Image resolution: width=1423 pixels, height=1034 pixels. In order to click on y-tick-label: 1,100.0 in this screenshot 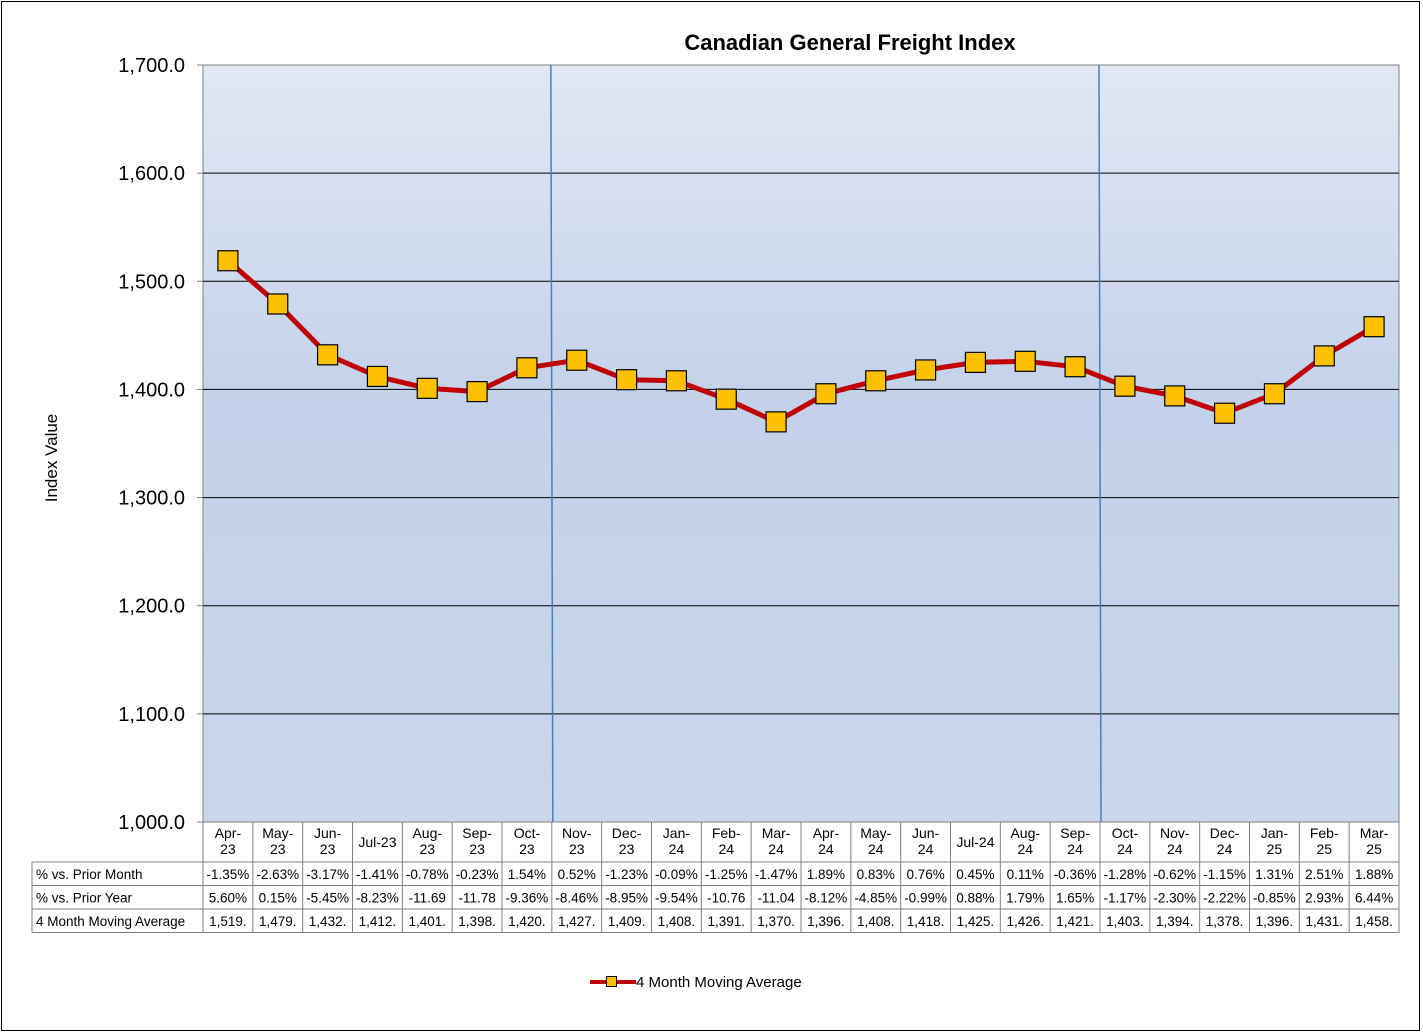, I will do `click(151, 715)`.